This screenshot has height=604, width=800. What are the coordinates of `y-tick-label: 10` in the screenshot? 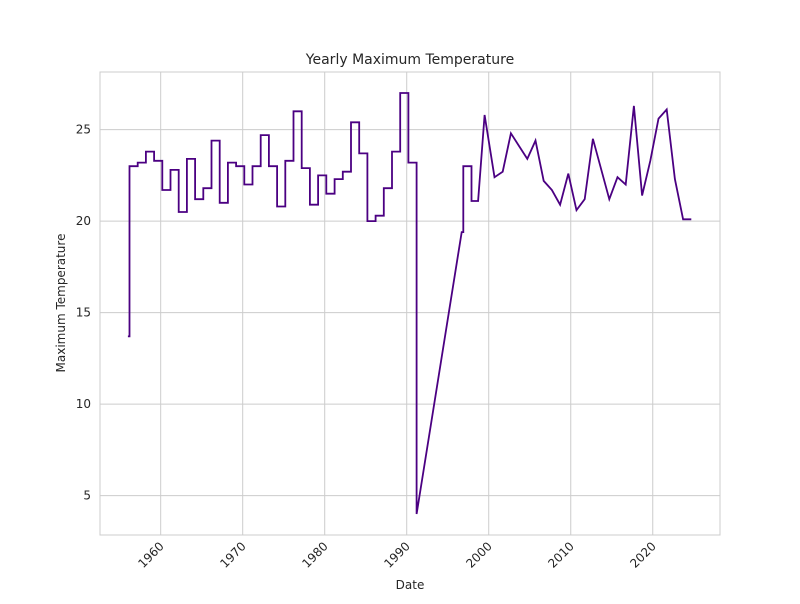 It's located at (83, 404).